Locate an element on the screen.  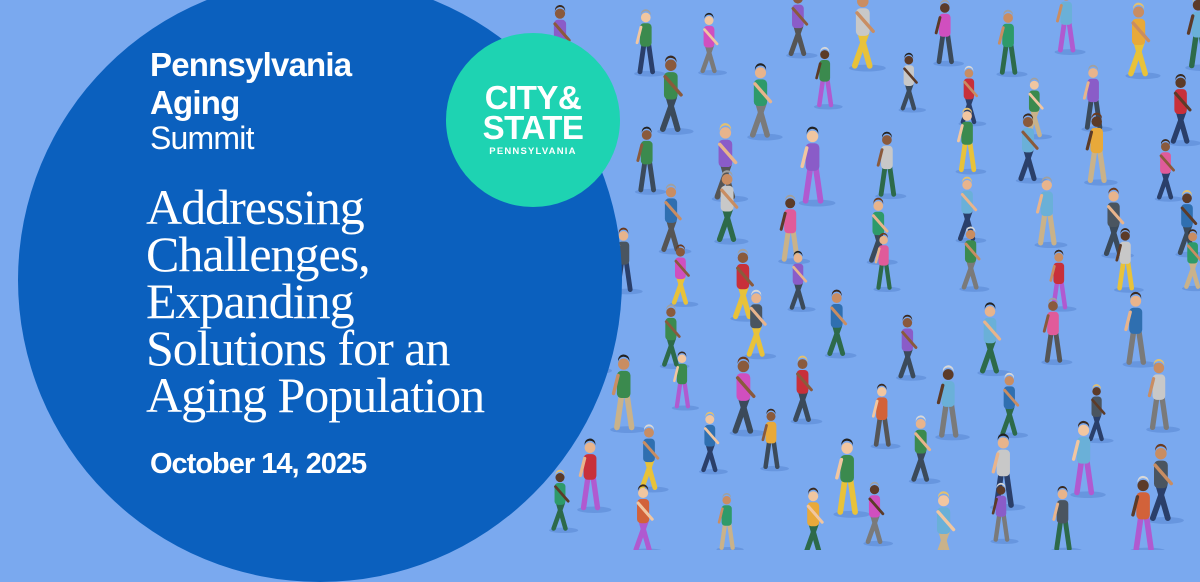
headline-line: Aging Population is located at coordinates (315, 395).